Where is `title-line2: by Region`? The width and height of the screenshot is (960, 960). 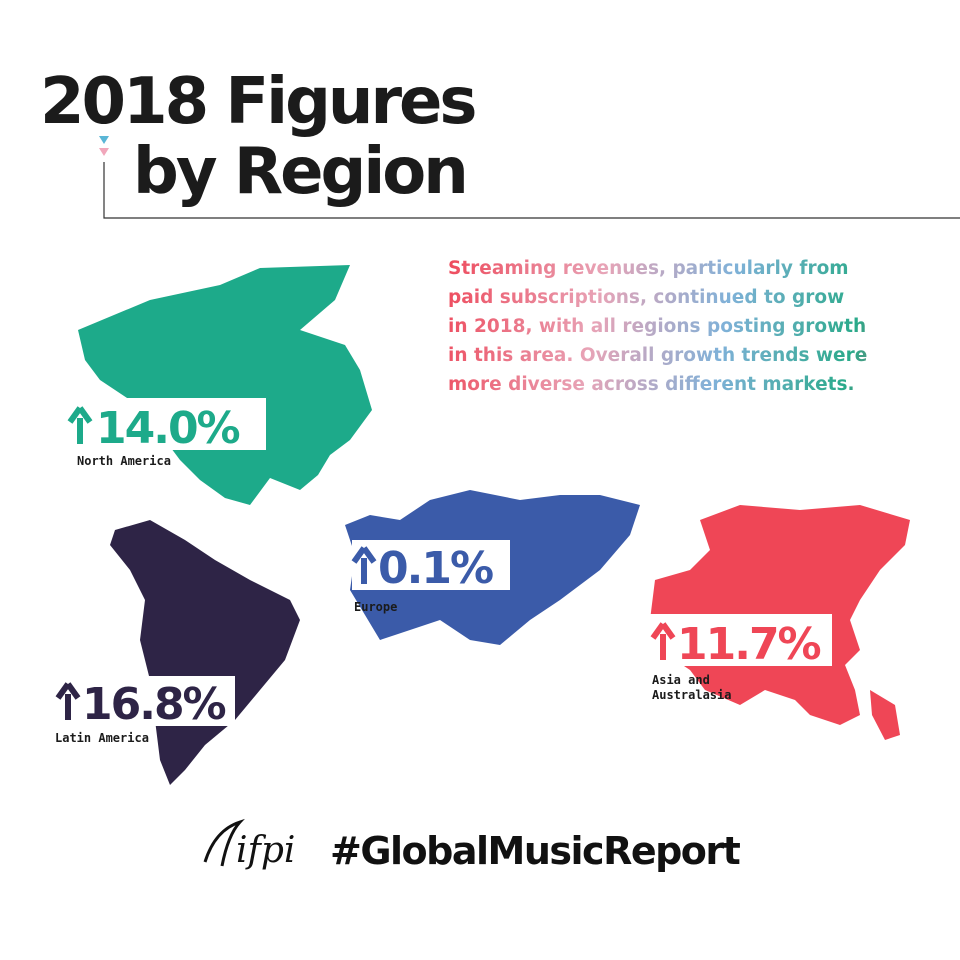
title-line2: by Region is located at coordinates (299, 172).